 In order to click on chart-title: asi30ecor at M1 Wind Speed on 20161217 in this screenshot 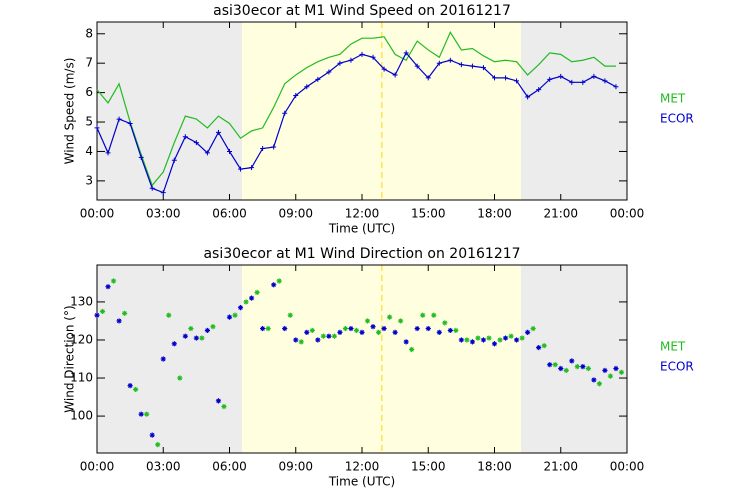, I will do `click(362, 11)`.